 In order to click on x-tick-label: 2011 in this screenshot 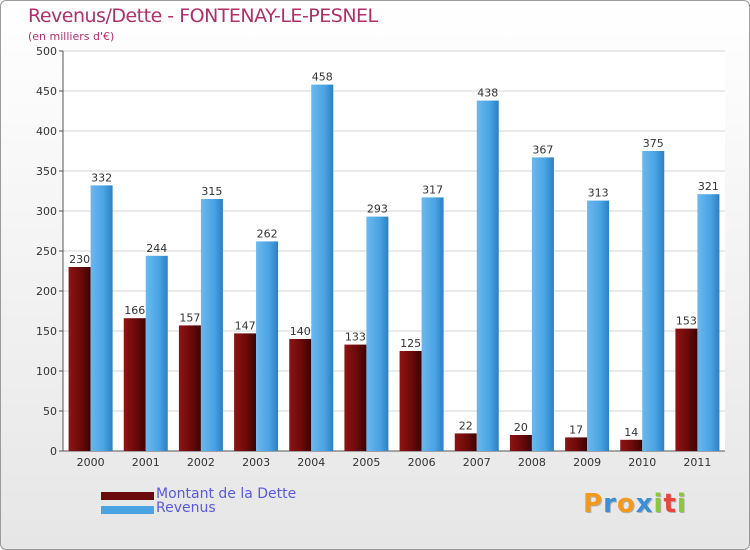, I will do `click(697, 462)`.